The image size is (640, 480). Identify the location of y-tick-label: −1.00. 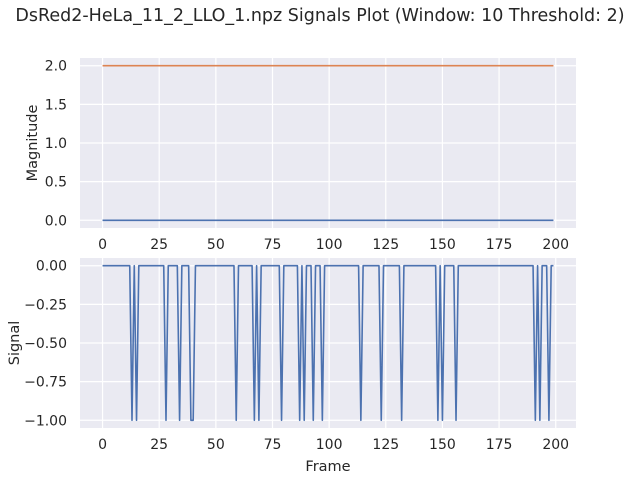
(45, 421).